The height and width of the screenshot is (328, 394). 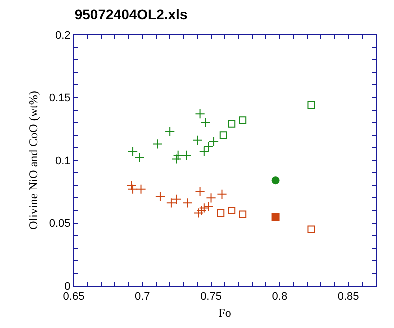 I want to click on x-tick-label: 0.8, so click(x=280, y=297).